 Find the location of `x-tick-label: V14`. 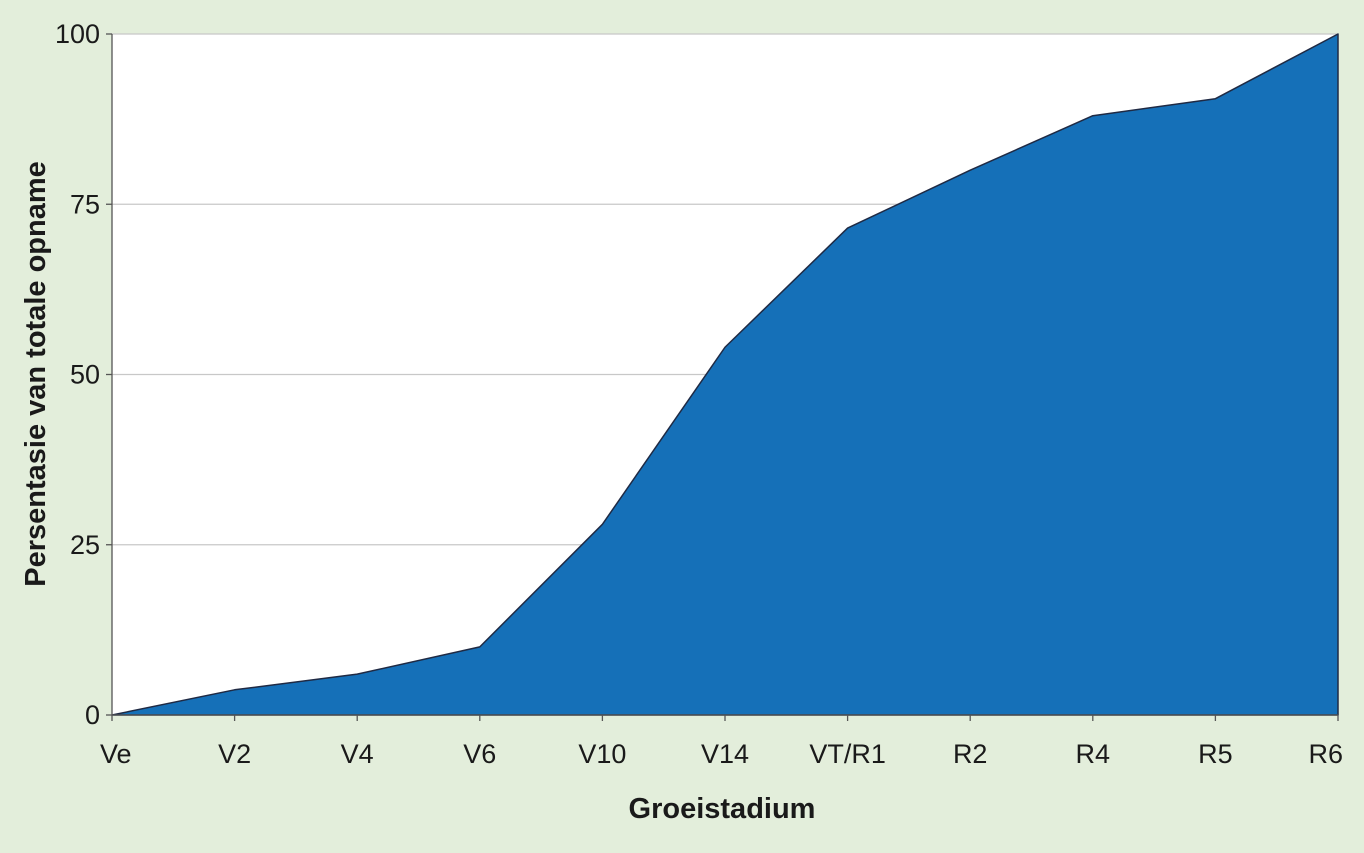

x-tick-label: V14 is located at coordinates (725, 754).